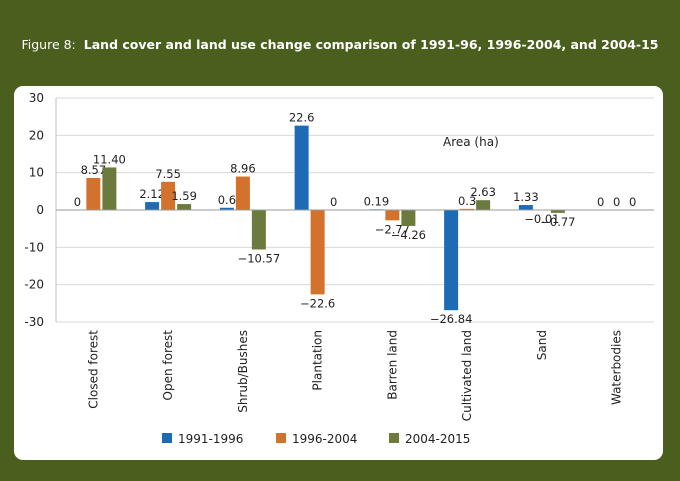 This screenshot has height=481, width=680. What do you see at coordinates (48, 44) in the screenshot?
I see `figure-label: Figure 8:` at bounding box center [48, 44].